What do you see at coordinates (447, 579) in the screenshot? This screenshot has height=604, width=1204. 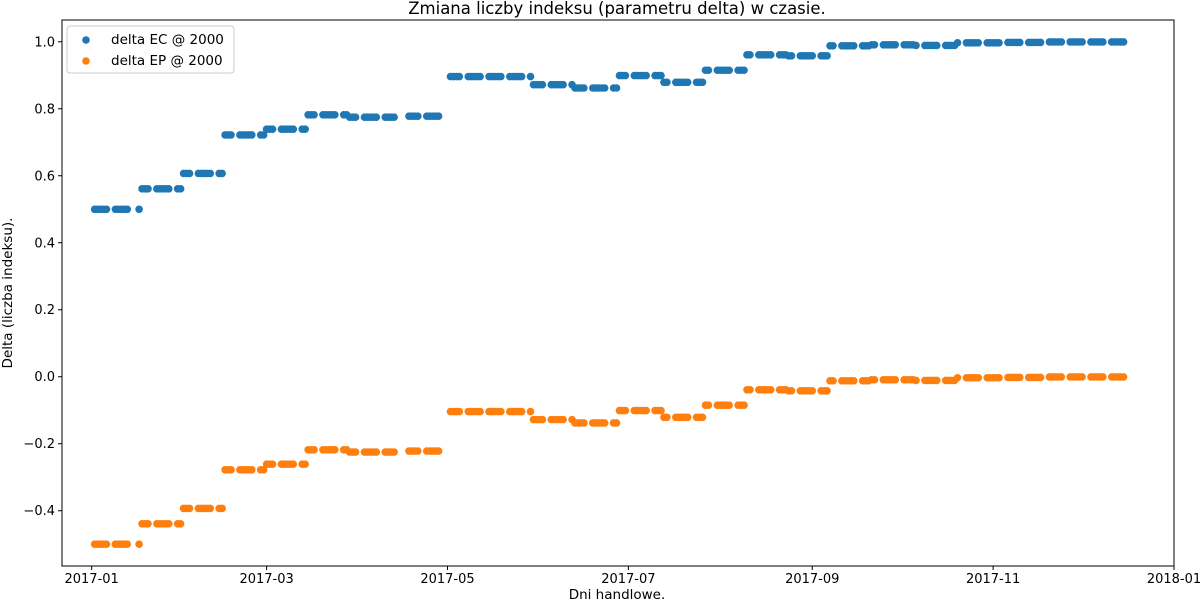 I see `x-tick-label: 2017-05` at bounding box center [447, 579].